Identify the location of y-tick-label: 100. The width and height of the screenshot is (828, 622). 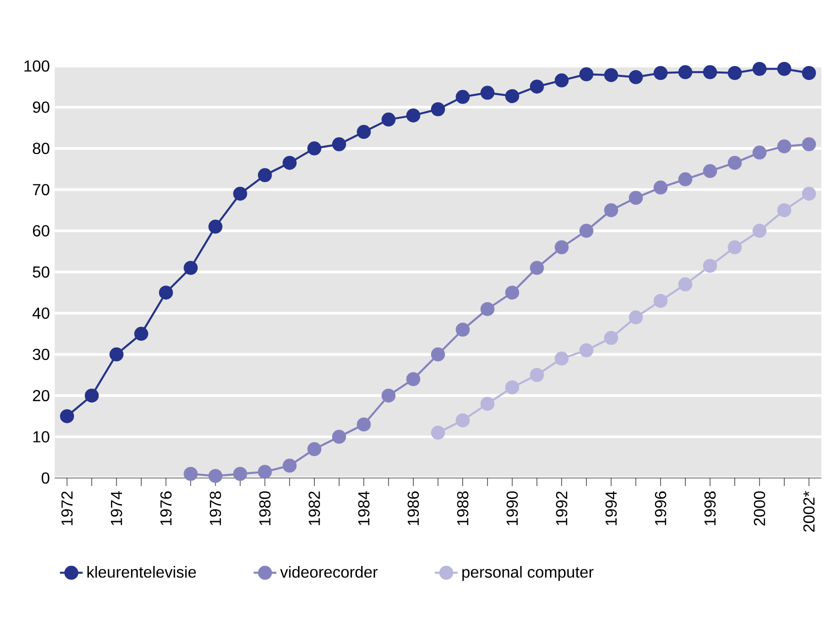
(37, 66).